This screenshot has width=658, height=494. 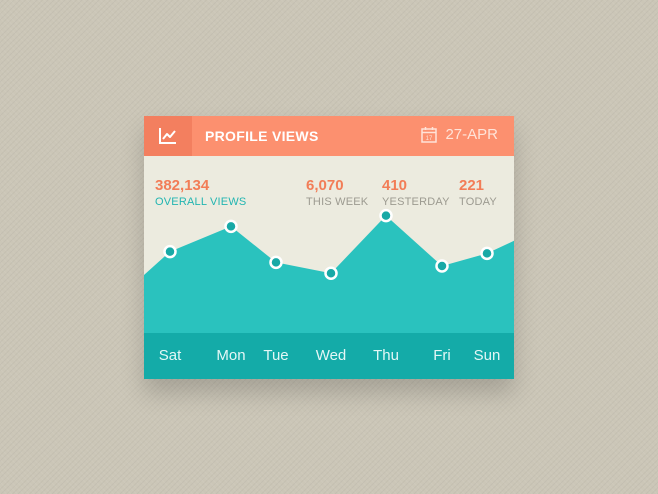 I want to click on date-display: 17 27-APR, so click(x=459, y=134).